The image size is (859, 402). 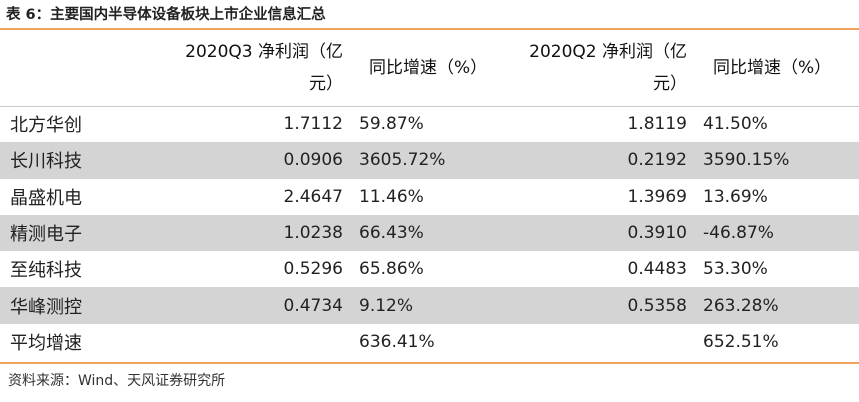 What do you see at coordinates (608, 305) in the screenshot?
I see `q2-profit: 0.5358` at bounding box center [608, 305].